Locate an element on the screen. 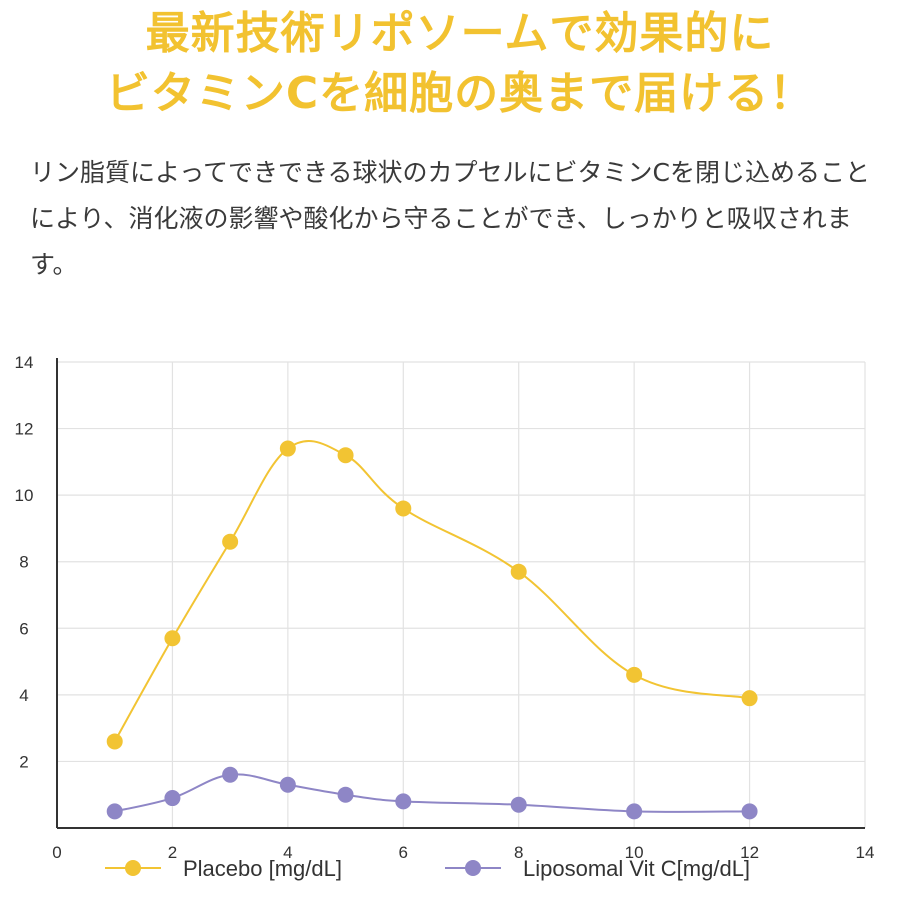 Image resolution: width=920 pixels, height=920 pixels. x-tick-label: 0 is located at coordinates (56, 852).